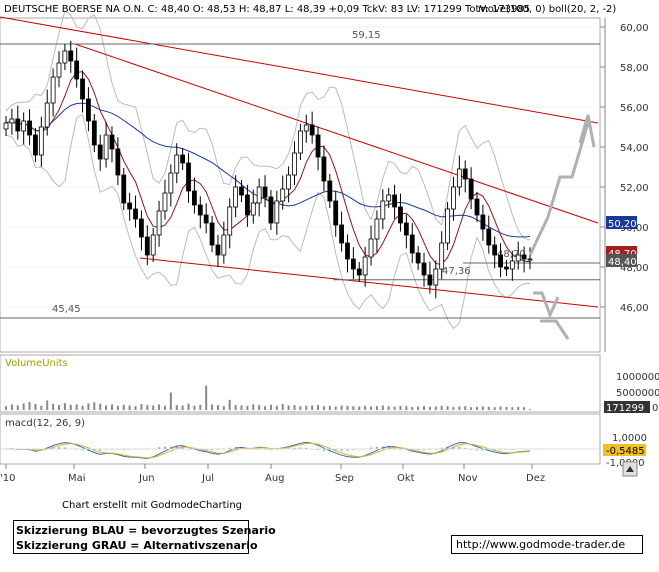 Image resolution: width=659 pixels, height=572 pixels. What do you see at coordinates (624, 450) in the screenshot?
I see `macd-last-tag` at bounding box center [624, 450].